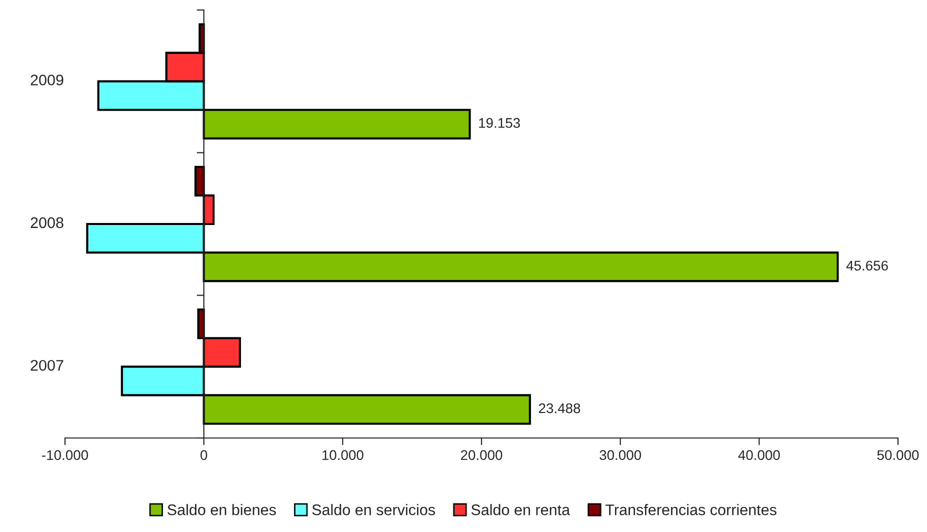 The width and height of the screenshot is (927, 532). Describe the element at coordinates (691, 510) in the screenshot. I see `legend-label: Transferencias corrientes` at that location.